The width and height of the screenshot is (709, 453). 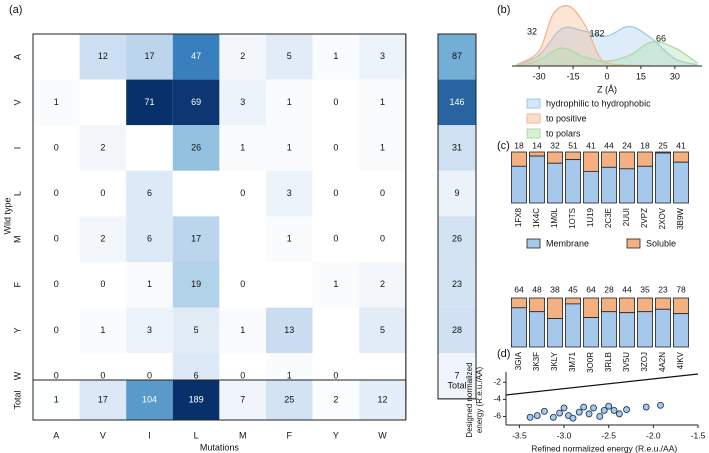 I want to click on column-total-value: 1, so click(x=56, y=399).